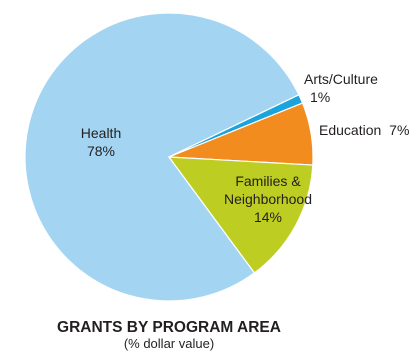 The image size is (419, 354). What do you see at coordinates (268, 181) in the screenshot?
I see `label-families-line1: Families &` at bounding box center [268, 181].